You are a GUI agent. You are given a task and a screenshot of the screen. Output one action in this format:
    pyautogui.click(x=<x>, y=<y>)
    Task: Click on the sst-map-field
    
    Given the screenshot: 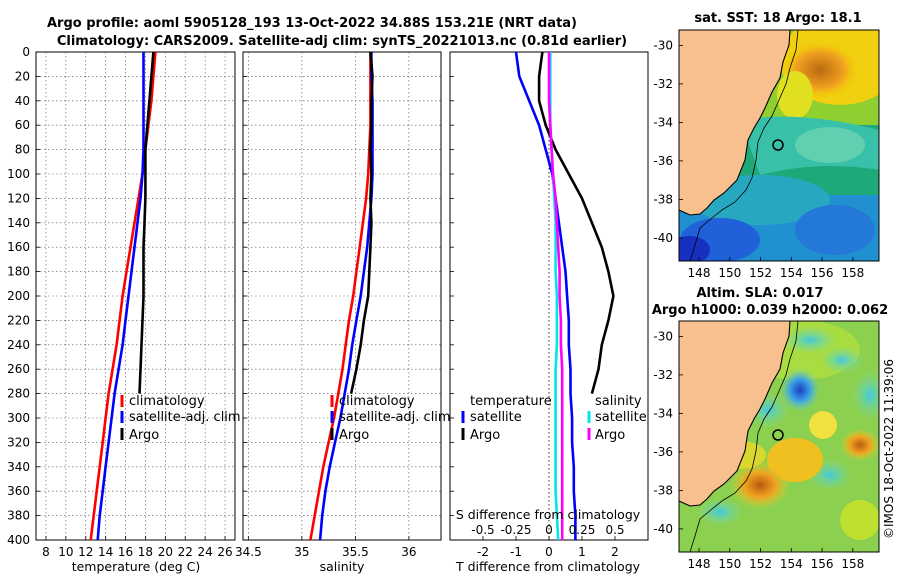 What is the action you would take?
    pyautogui.click(x=779, y=145)
    